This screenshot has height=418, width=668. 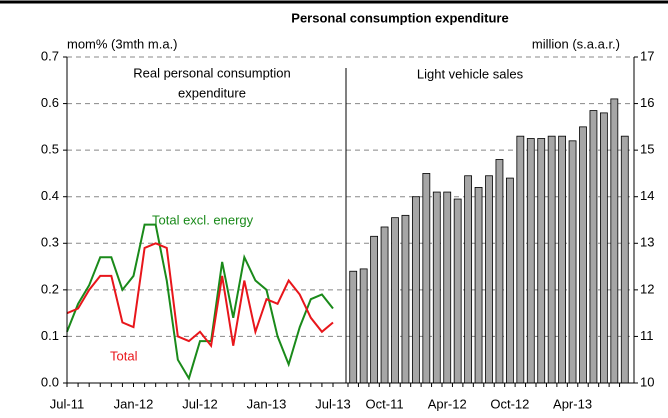 I want to click on y-tick-label: 0.6, so click(x=50, y=102).